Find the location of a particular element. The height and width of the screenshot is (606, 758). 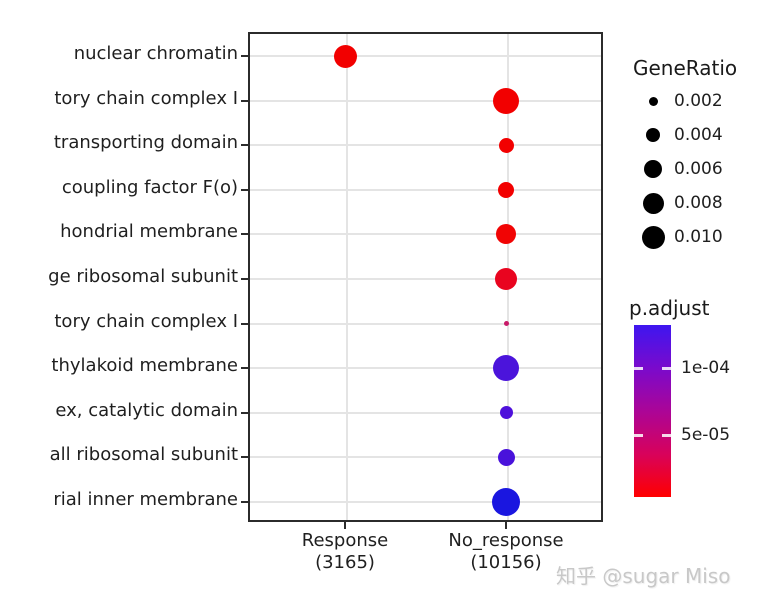

legend-size-entry: 0.004 is located at coordinates (699, 135).